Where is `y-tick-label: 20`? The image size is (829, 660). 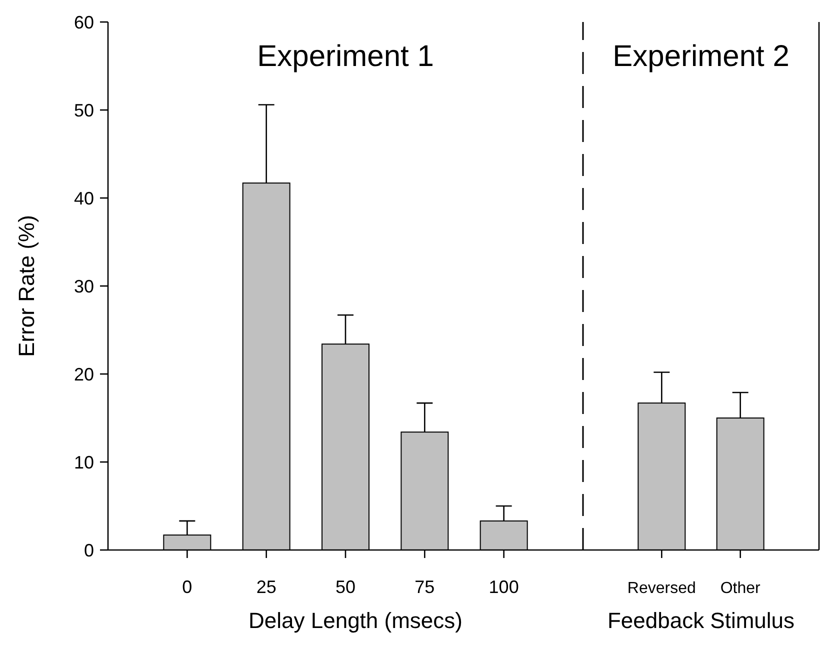 y-tick-label: 20 is located at coordinates (84, 374).